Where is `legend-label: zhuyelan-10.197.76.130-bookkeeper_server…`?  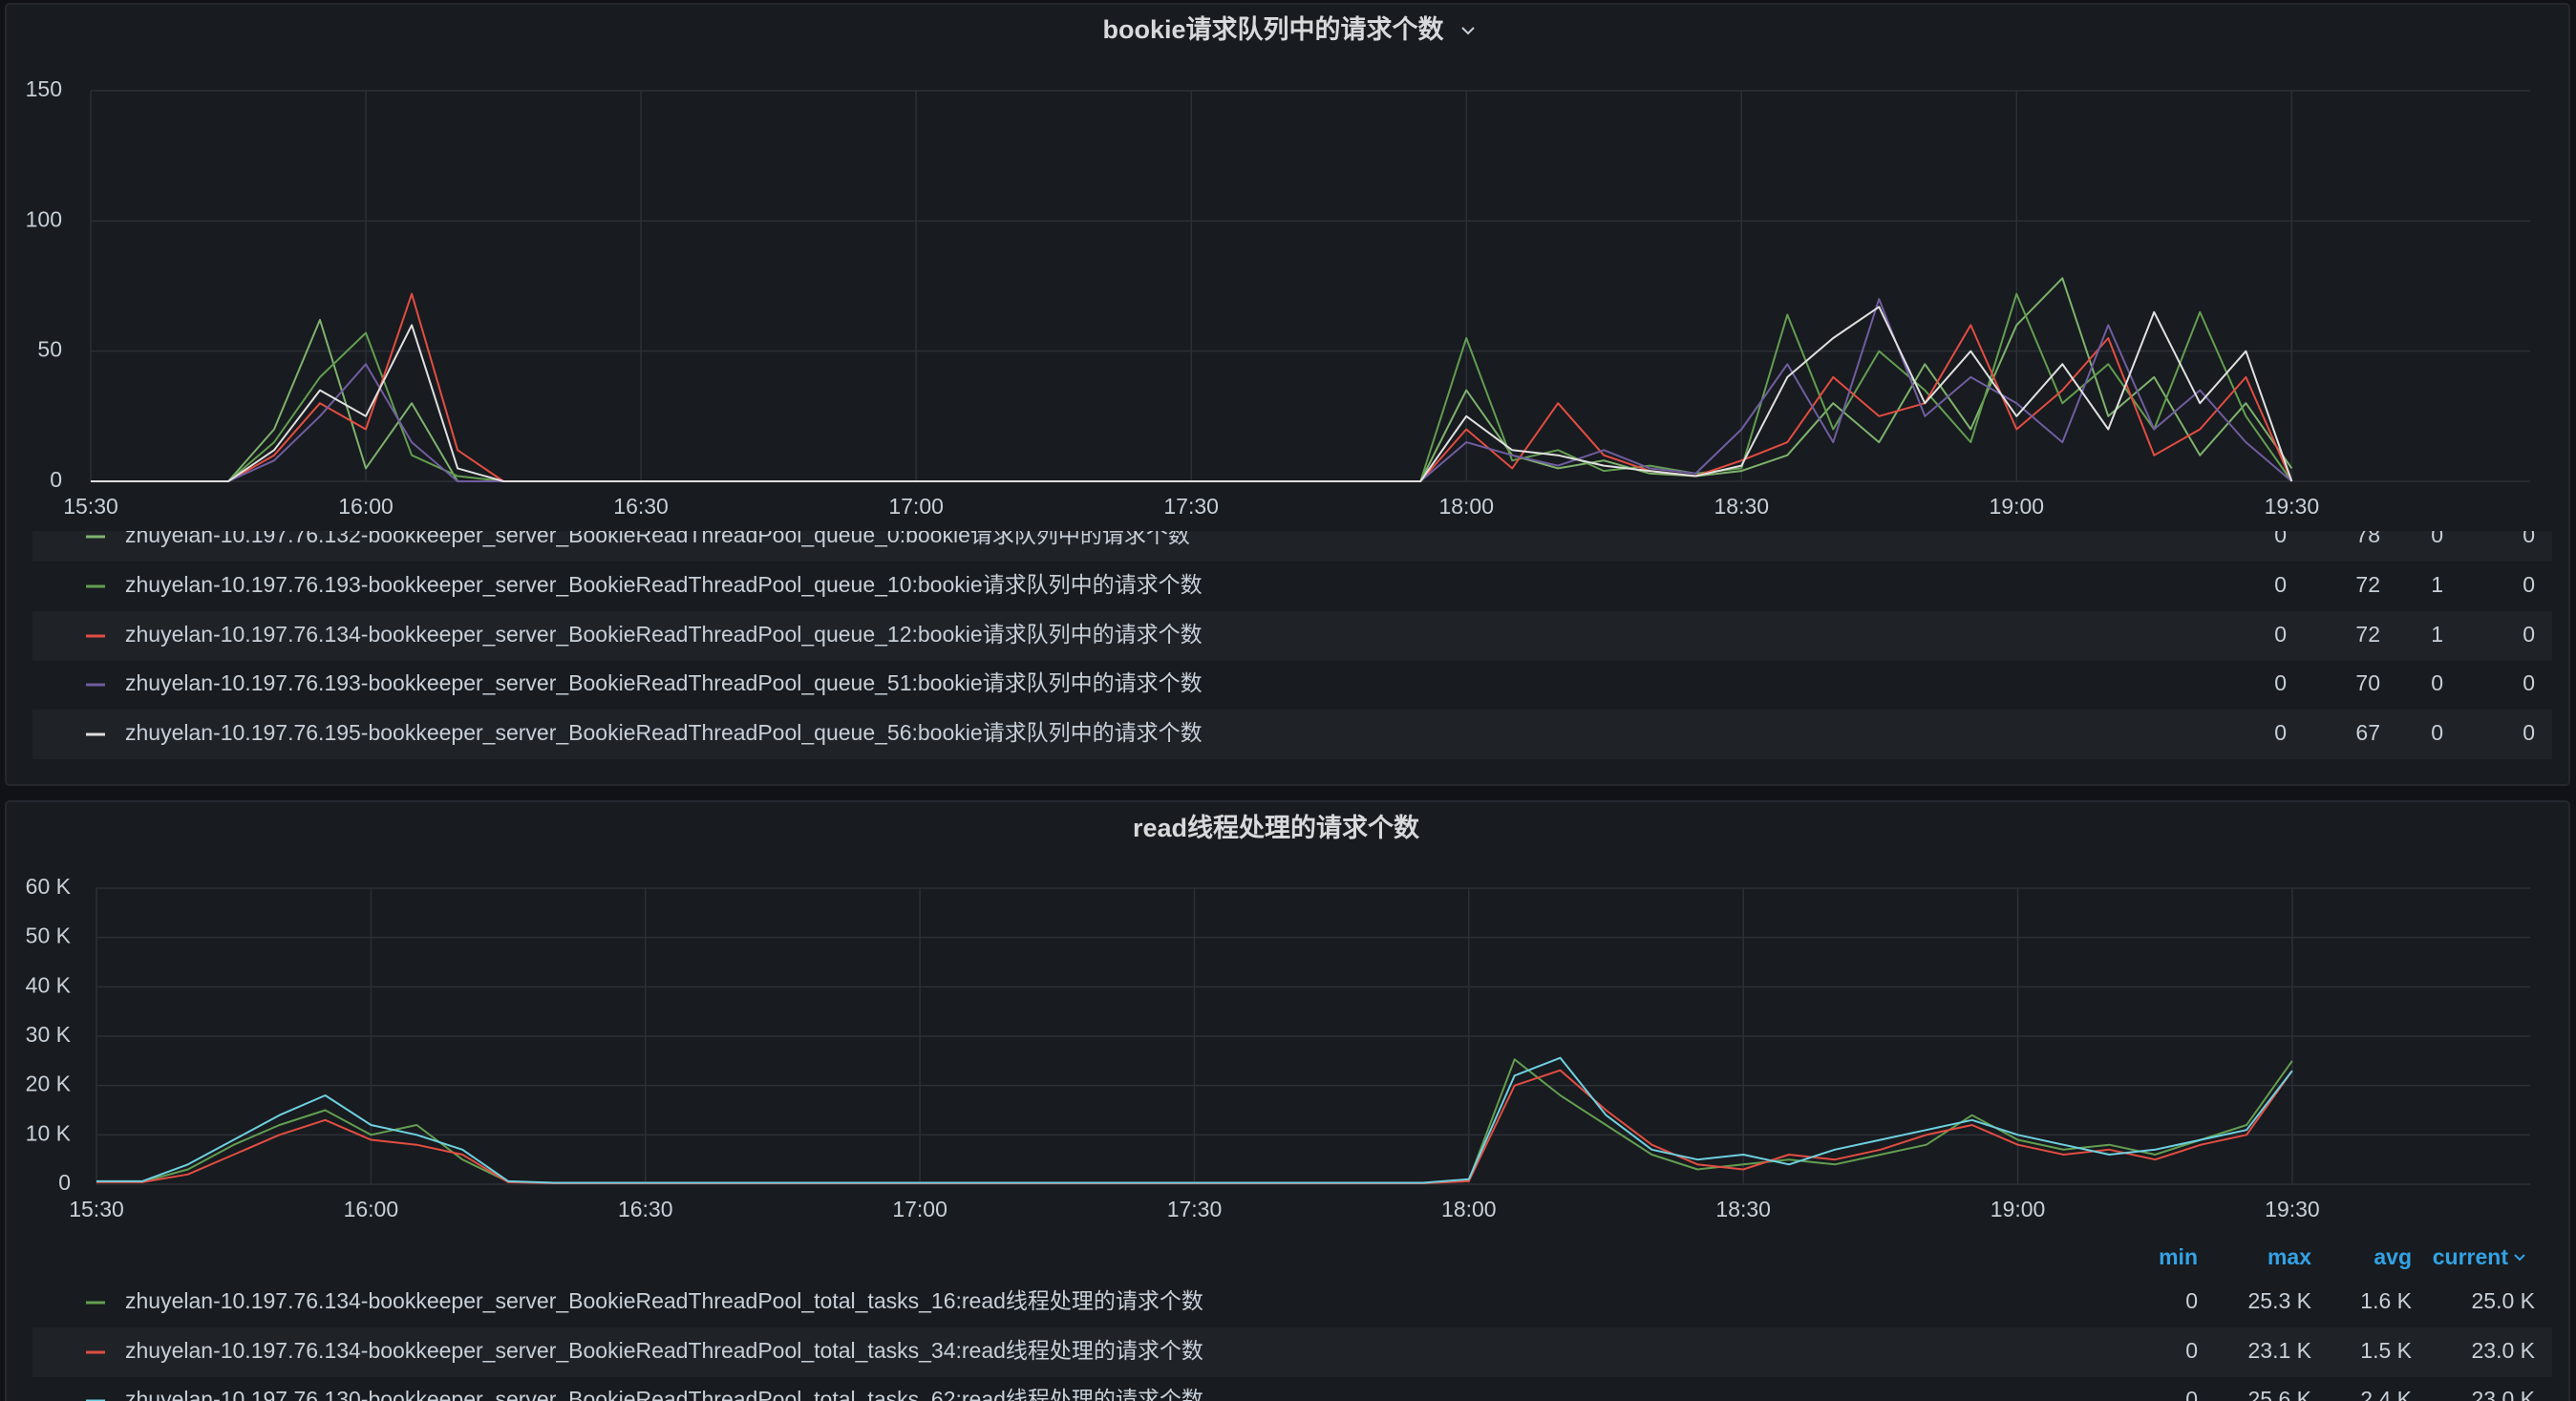
legend-label: zhuyelan-10.197.76.130-bookkeeper_server… is located at coordinates (664, 1394).